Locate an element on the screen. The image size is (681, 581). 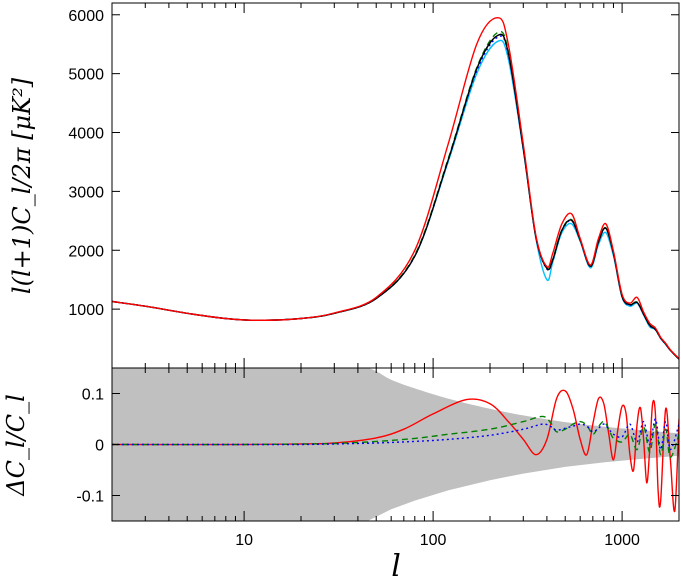
bottom-y-tick-label: 0.1 is located at coordinates (93, 395).